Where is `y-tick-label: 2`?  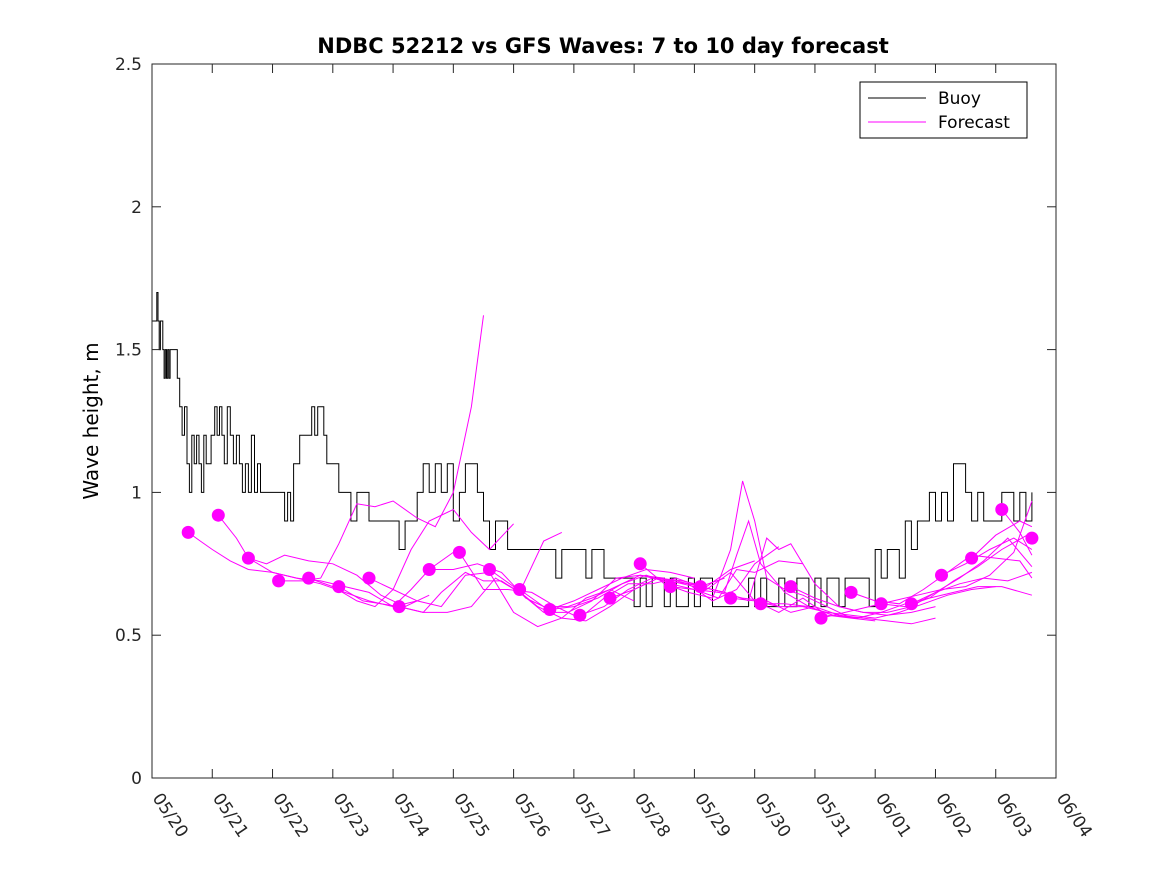
y-tick-label: 2 is located at coordinates (136, 208).